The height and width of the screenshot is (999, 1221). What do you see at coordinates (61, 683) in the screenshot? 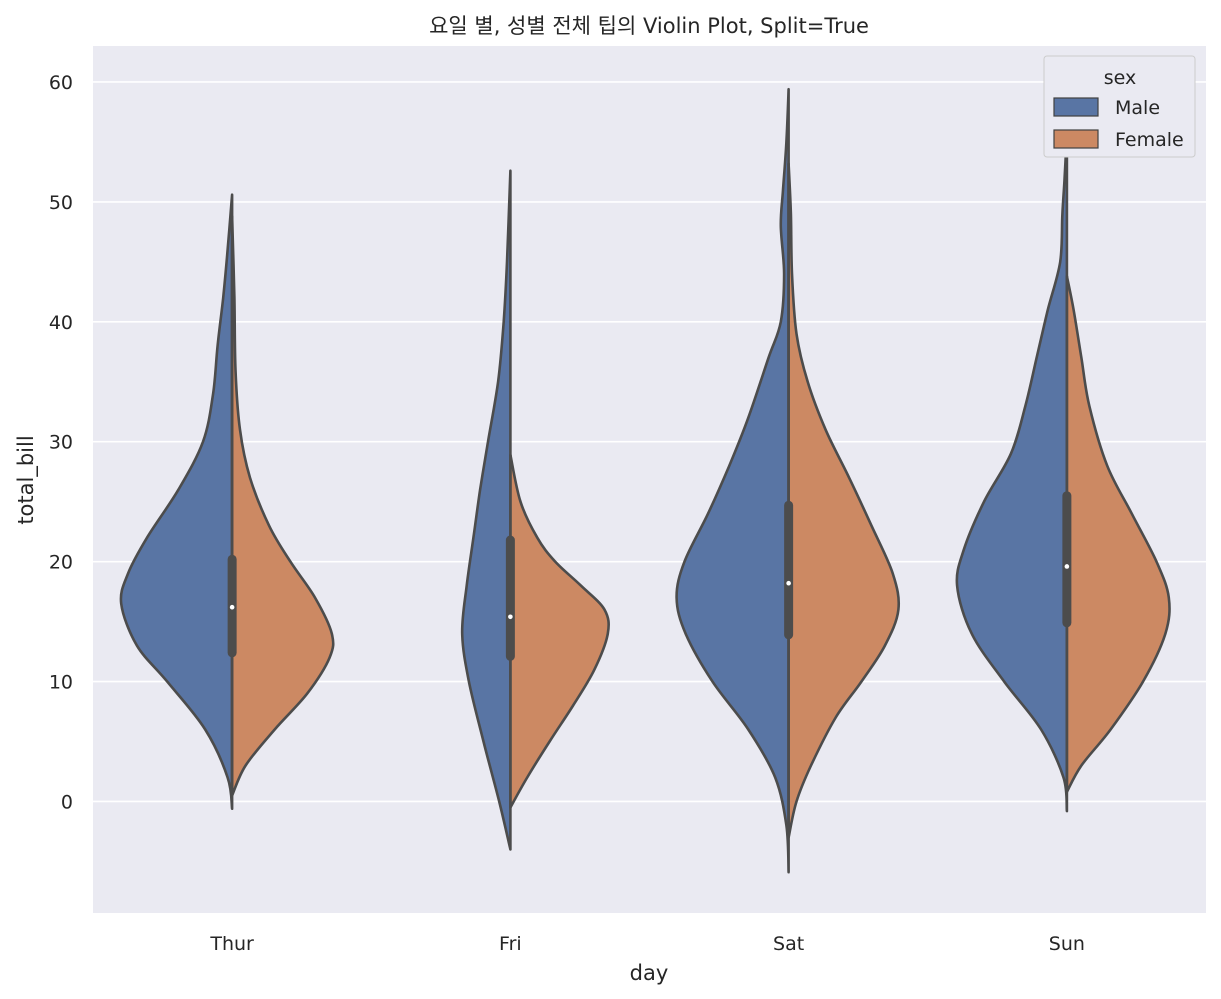
I see `y-tick-label: 10` at bounding box center [61, 683].